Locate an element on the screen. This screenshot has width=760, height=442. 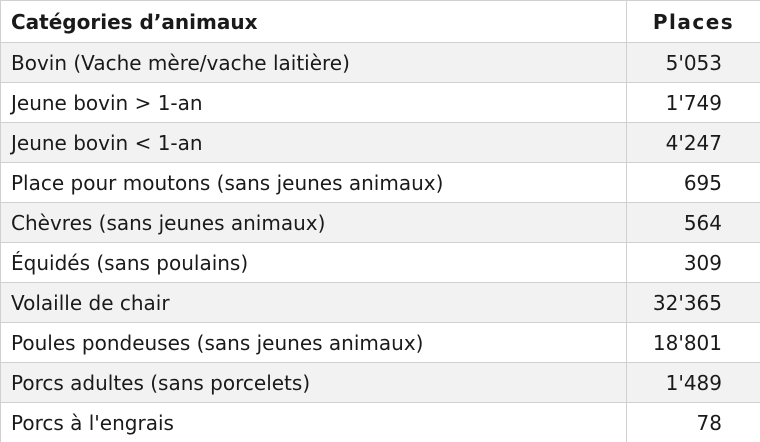
row-category: Jeune bovin > 1-an is located at coordinates (313, 102).